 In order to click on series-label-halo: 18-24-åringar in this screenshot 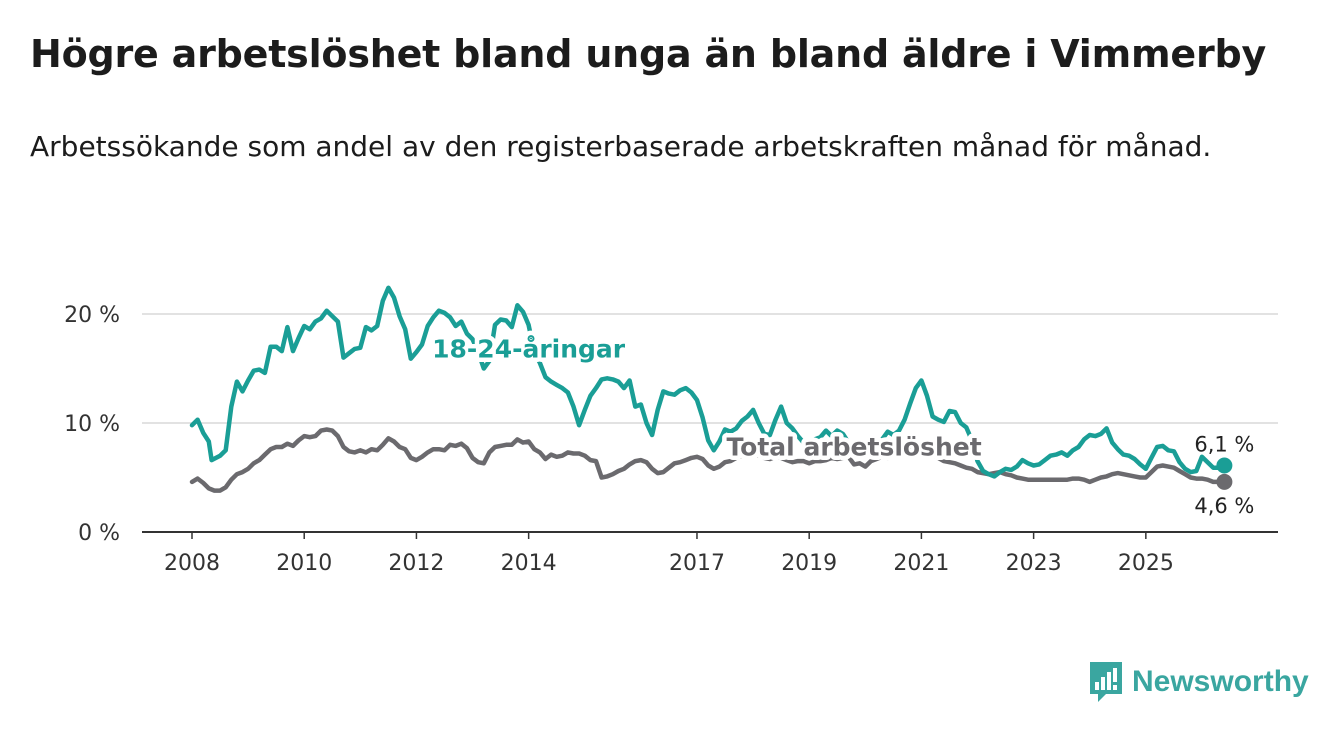, I will do `click(529, 349)`.